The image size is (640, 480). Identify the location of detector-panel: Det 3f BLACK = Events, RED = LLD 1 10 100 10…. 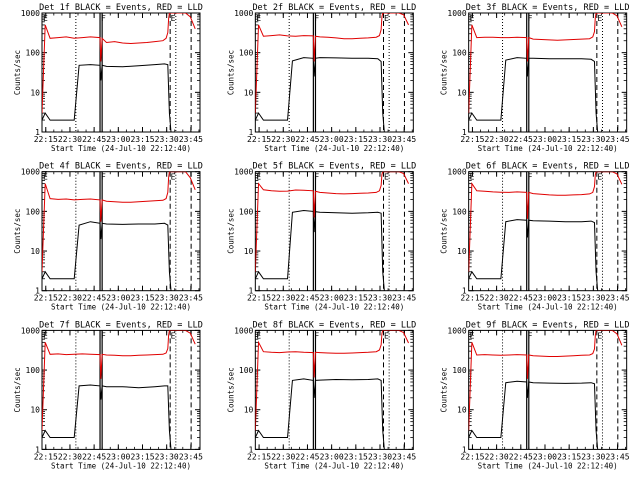
(535, 78).